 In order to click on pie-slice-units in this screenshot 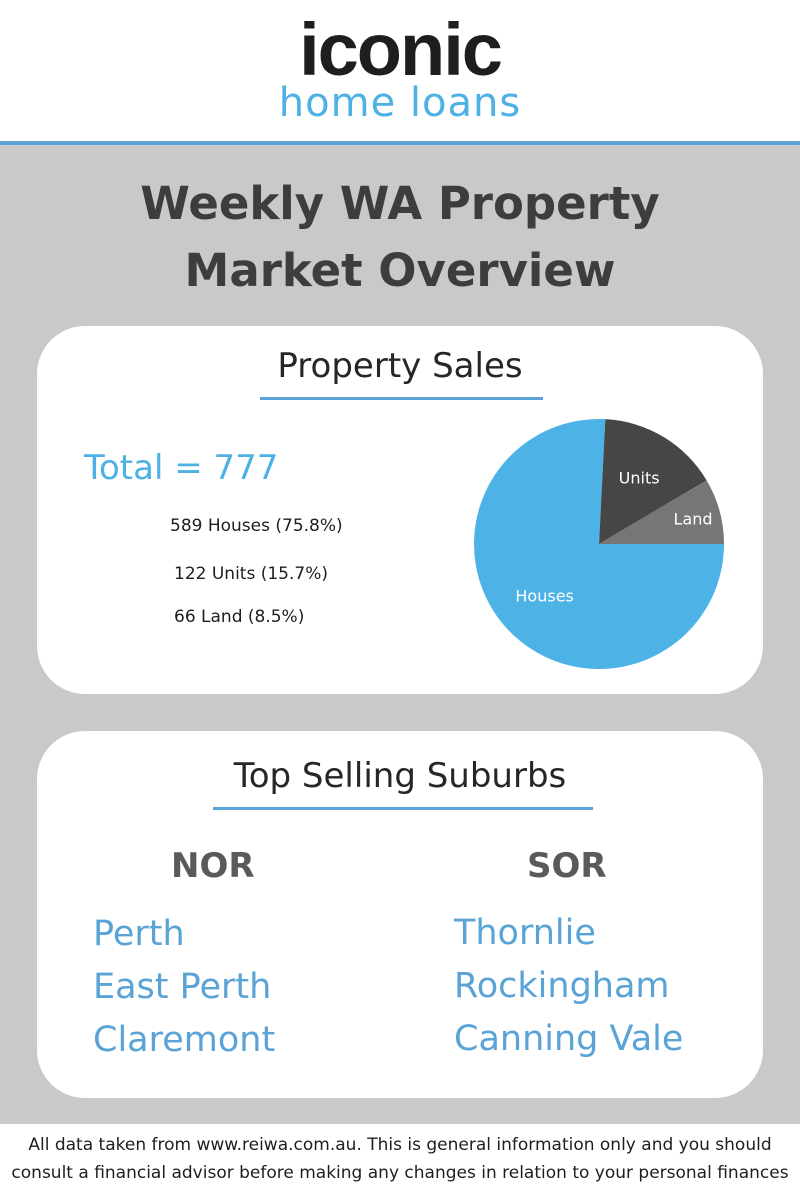, I will do `click(653, 481)`.